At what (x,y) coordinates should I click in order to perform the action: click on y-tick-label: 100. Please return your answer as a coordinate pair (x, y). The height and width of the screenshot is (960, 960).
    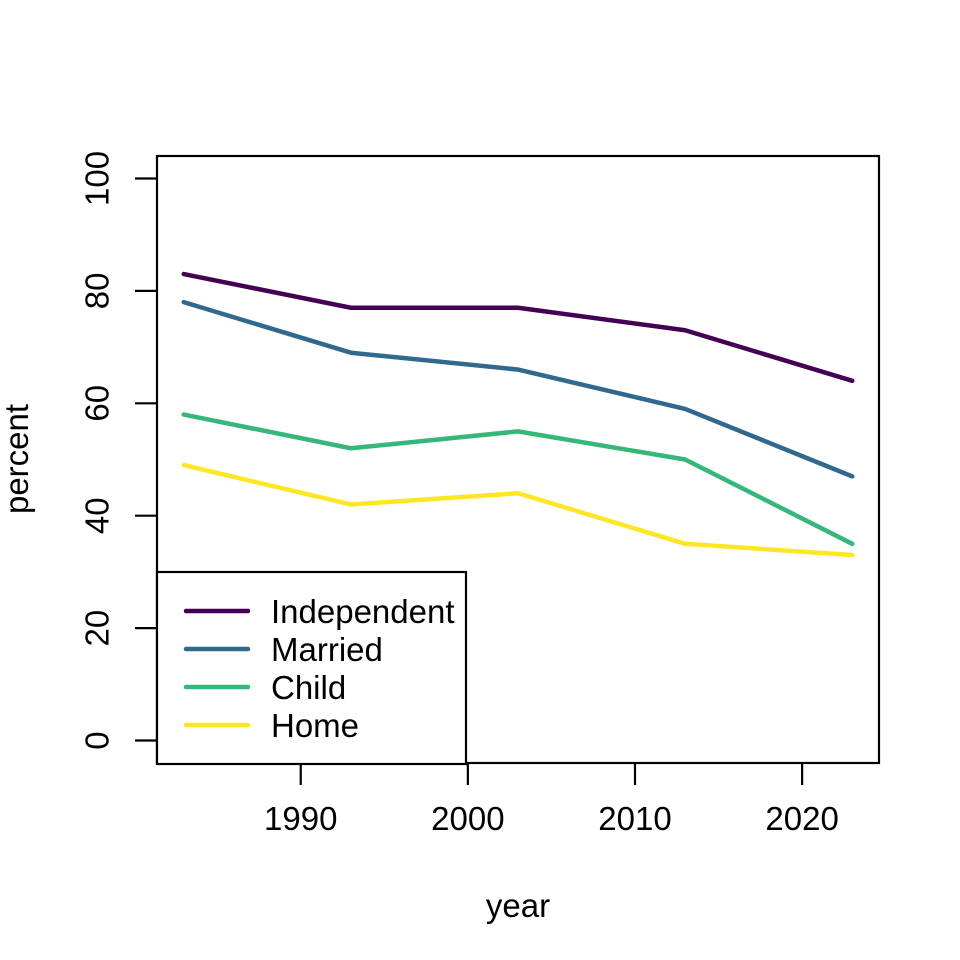
    Looking at the image, I should click on (97, 178).